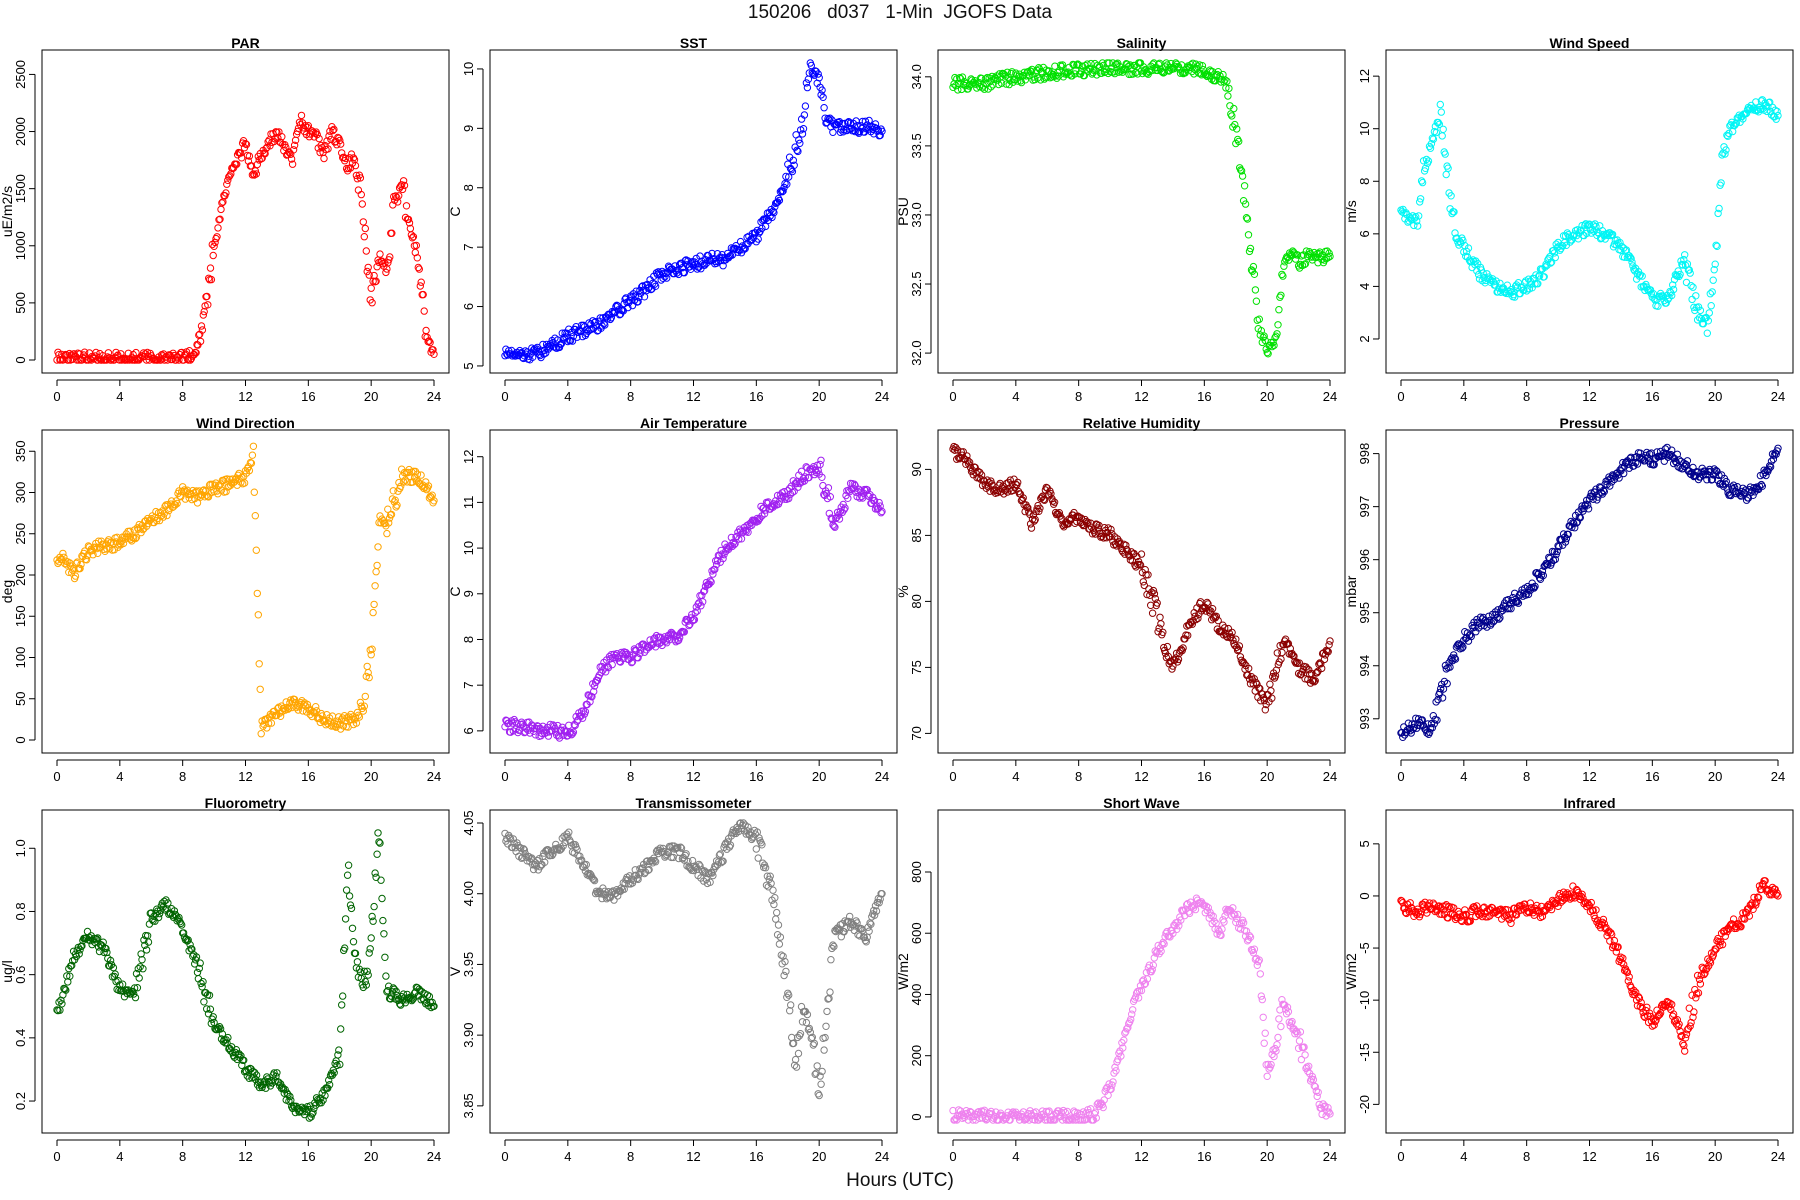 This screenshot has width=1800, height=1200. I want to click on relative-humidity-y-tick-label: 90, so click(916, 469).